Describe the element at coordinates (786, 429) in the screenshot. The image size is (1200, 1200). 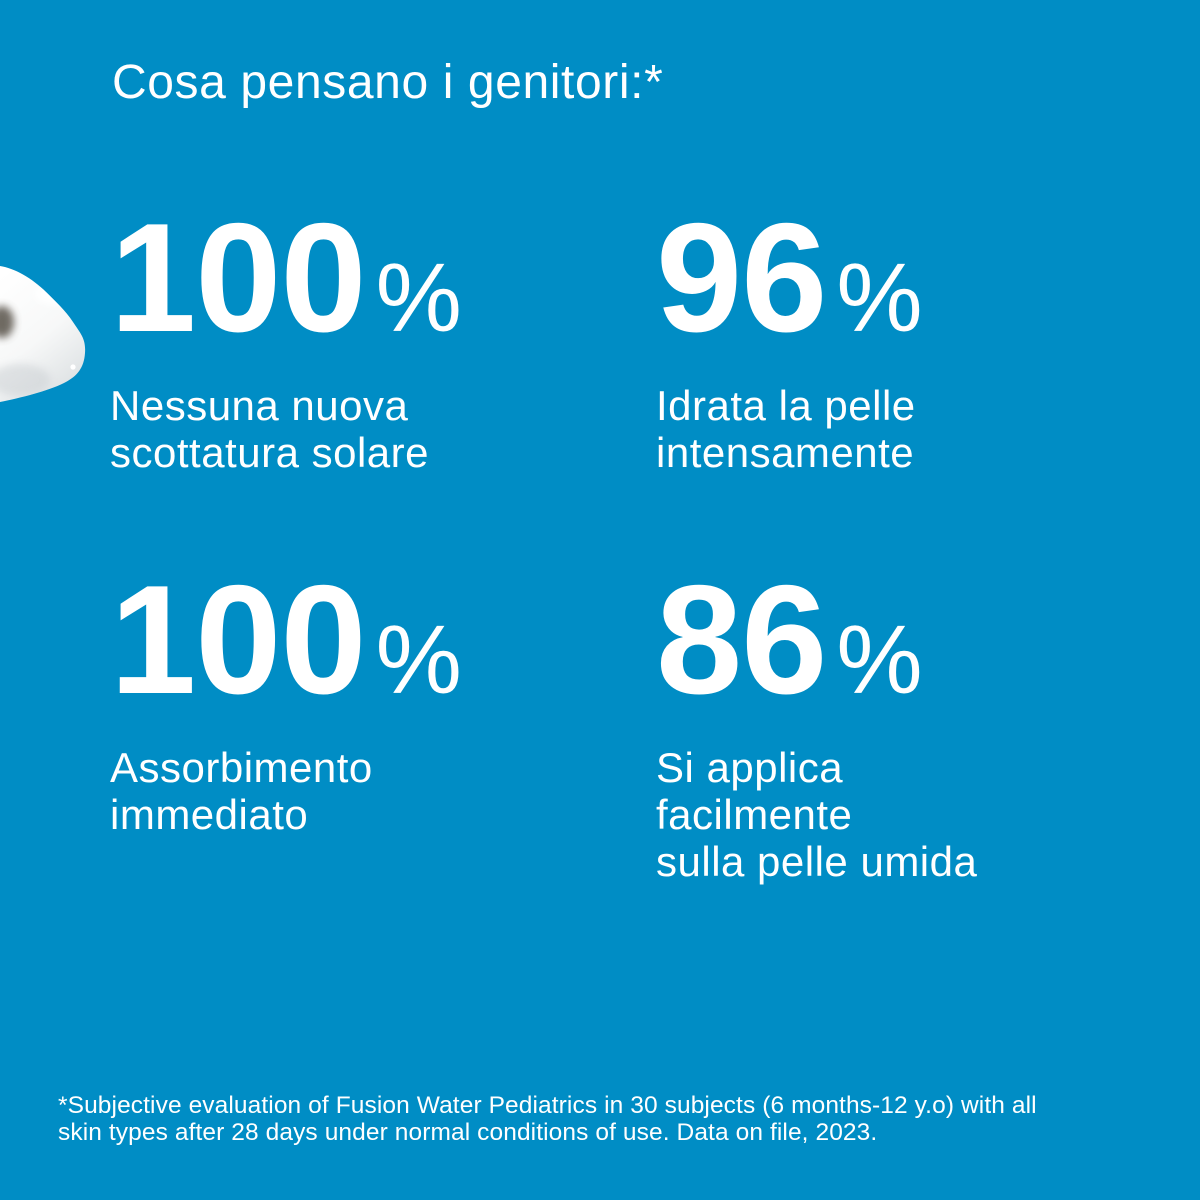
I see `stat-label: Idrata la pelle intensamente` at that location.